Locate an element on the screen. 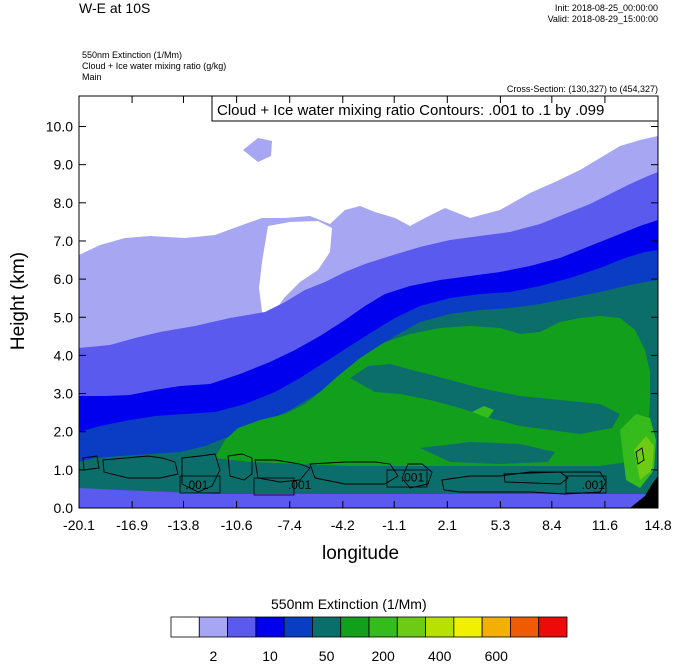 The width and height of the screenshot is (674, 667). colorbar-label: 10 is located at coordinates (270, 656).